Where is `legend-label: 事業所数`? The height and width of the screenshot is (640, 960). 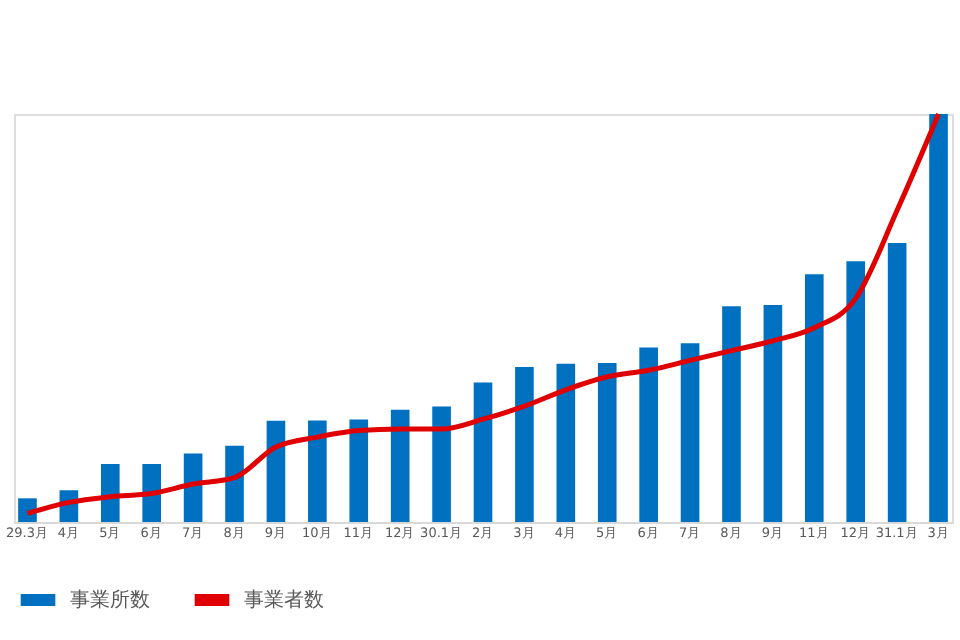
legend-label: 事業所数 is located at coordinates (110, 600).